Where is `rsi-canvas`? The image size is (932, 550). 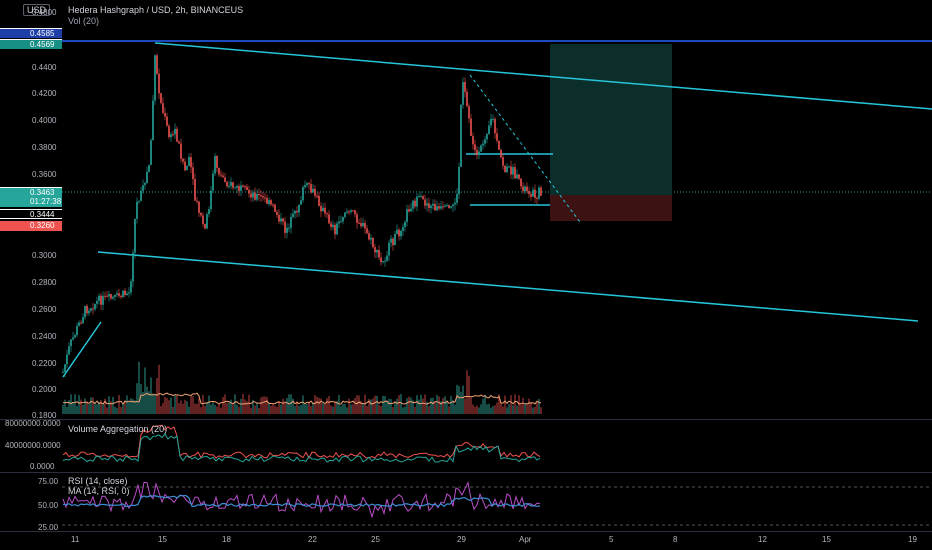
rsi-canvas is located at coordinates (466, 502).